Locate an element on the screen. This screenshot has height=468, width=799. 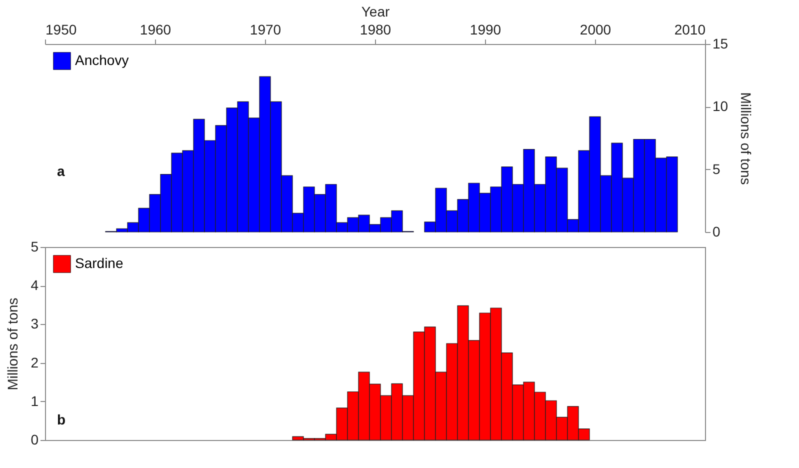
x-tick-label: 1990 is located at coordinates (486, 30).